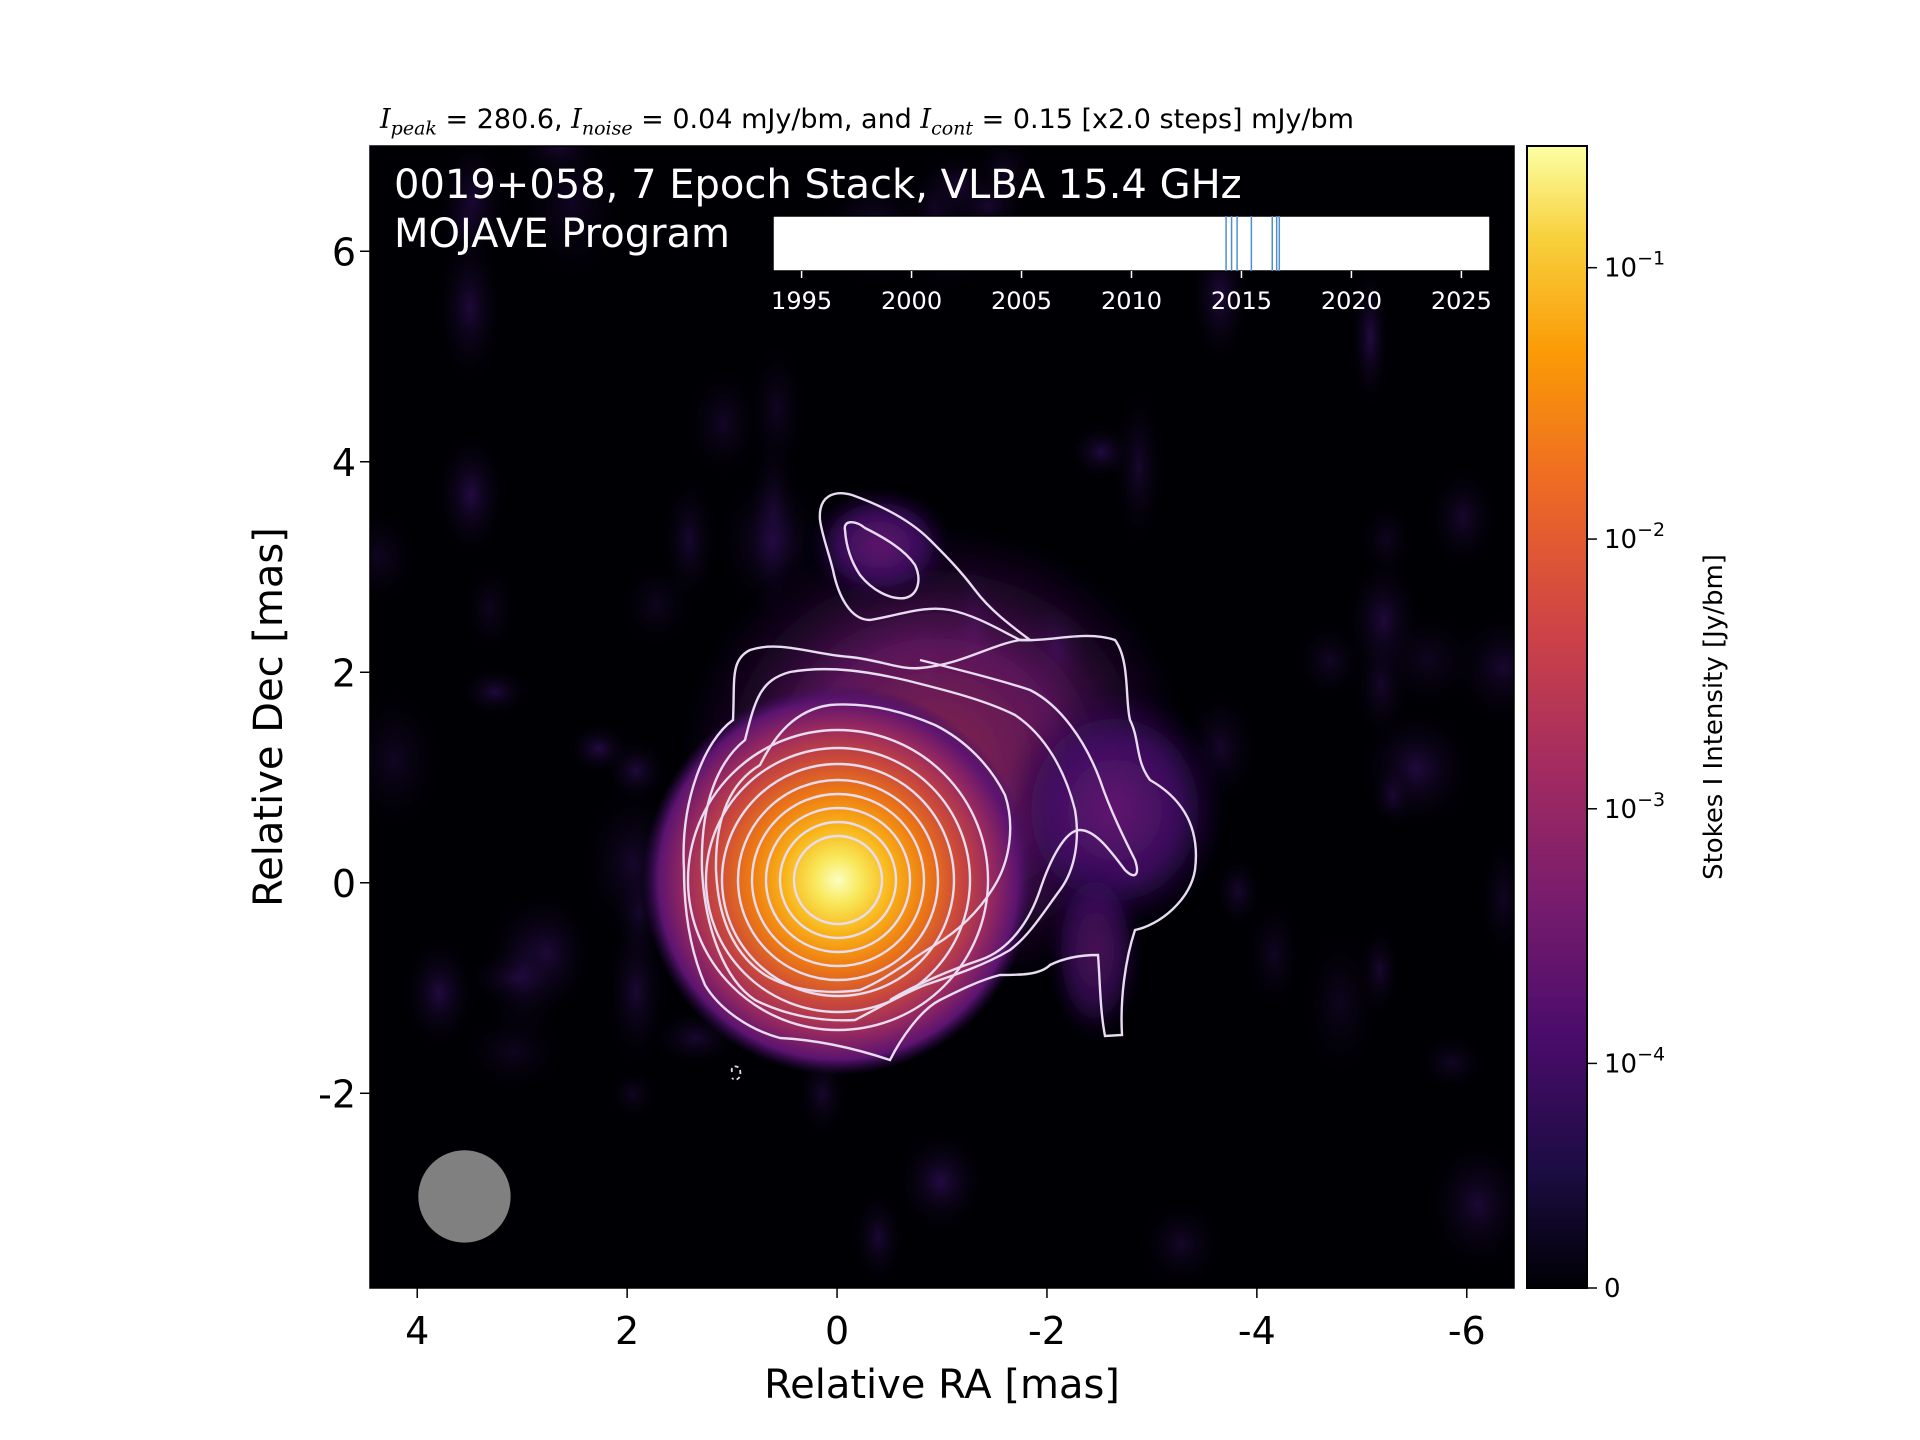 The height and width of the screenshot is (1440, 1920). Describe the element at coordinates (911, 301) in the screenshot. I see `timeline-tick-label: 2000` at that location.